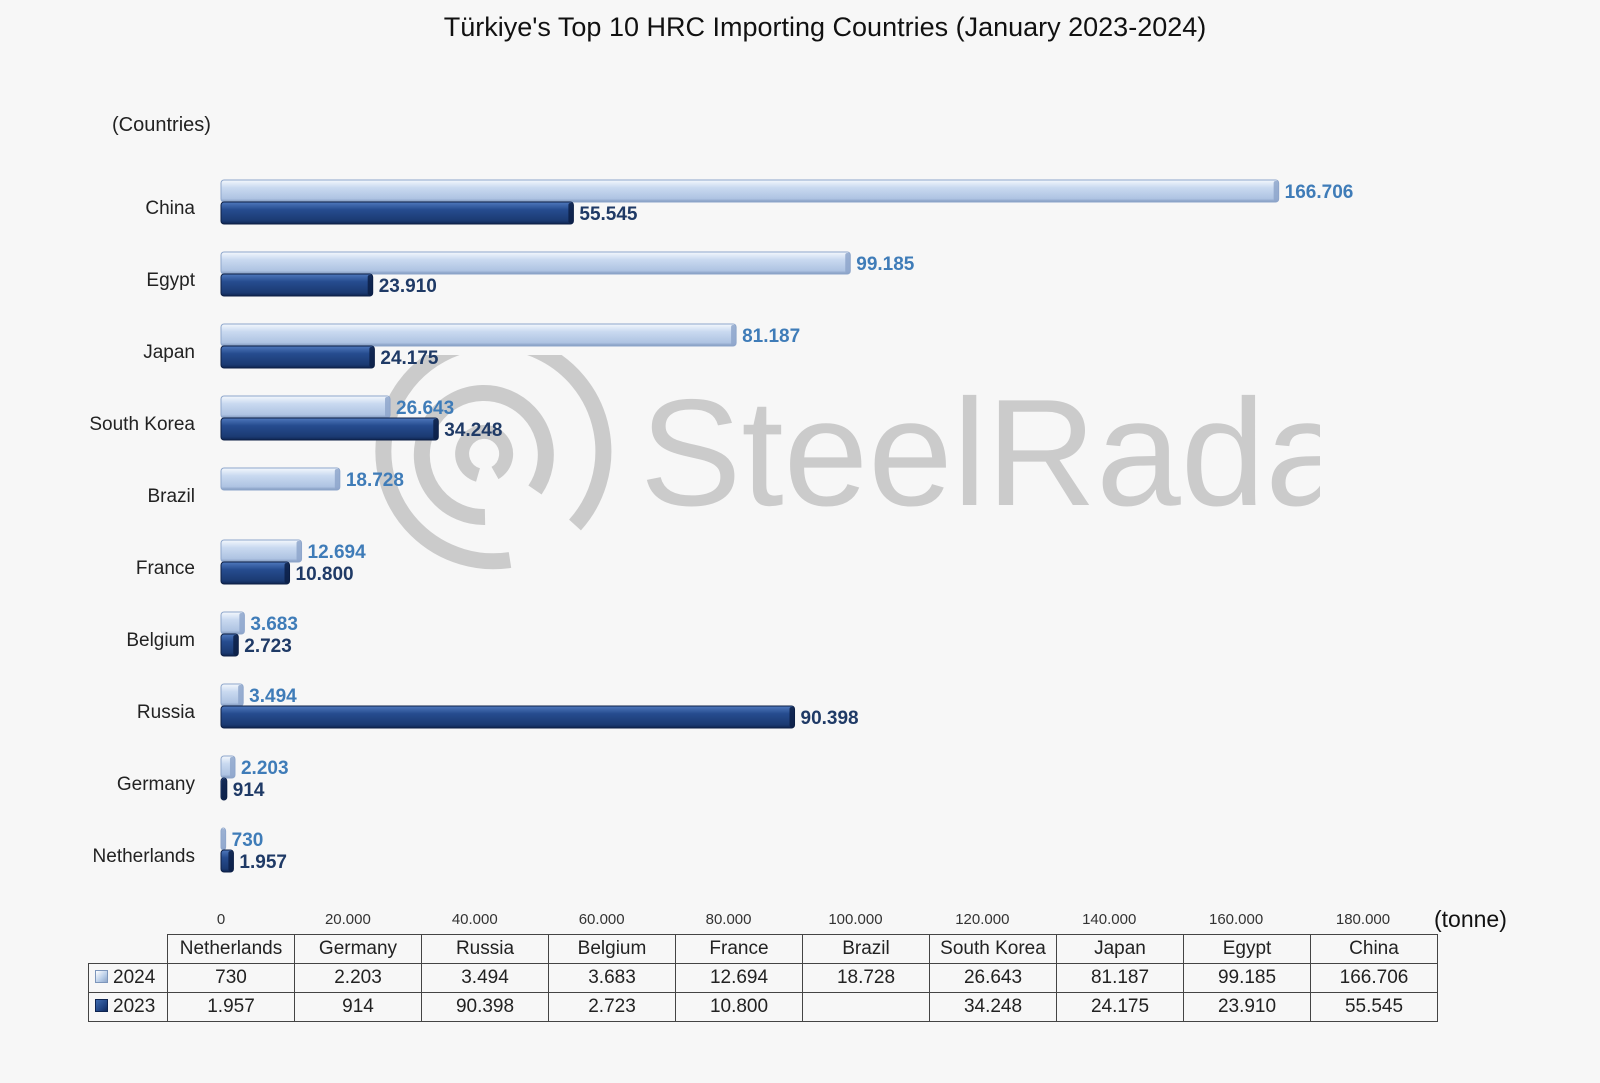  Describe the element at coordinates (348, 919) in the screenshot. I see `x-tick-label: 20.000` at that location.